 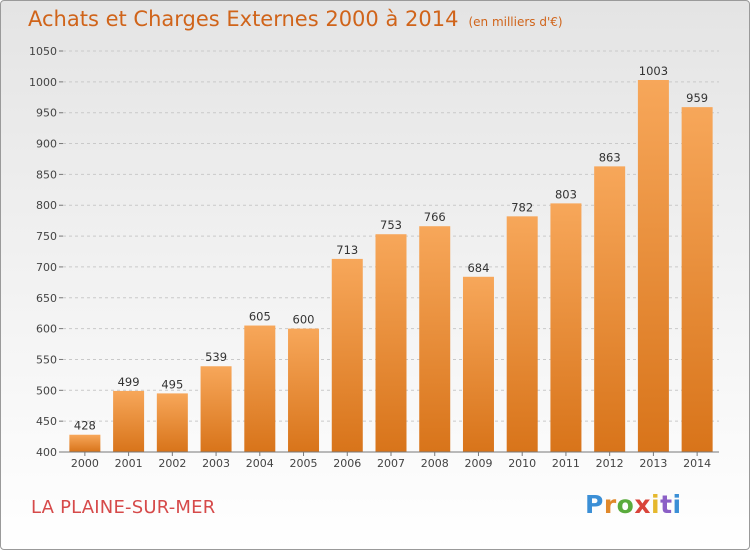 What do you see at coordinates (172, 463) in the screenshot?
I see `x-tick-label: 2002` at bounding box center [172, 463].